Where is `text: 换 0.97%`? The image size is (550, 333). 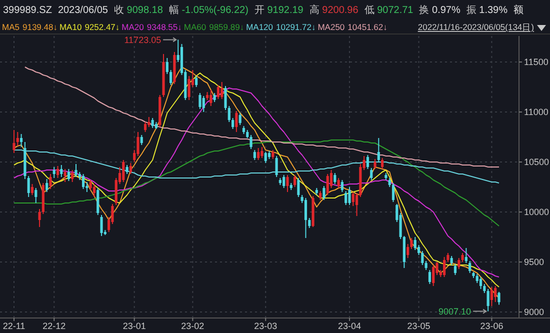
text: 换 0.97% is located at coordinates (439, 10).